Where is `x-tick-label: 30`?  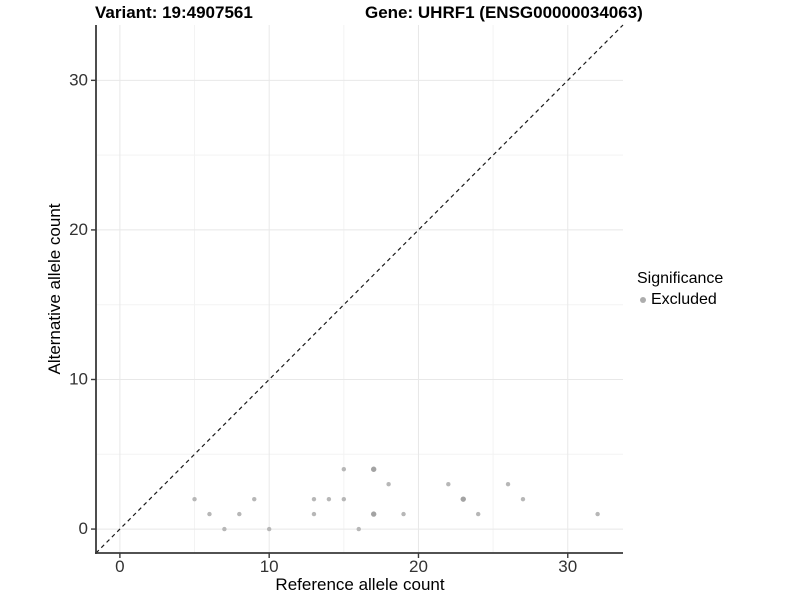
x-tick-label: 30 is located at coordinates (567, 566).